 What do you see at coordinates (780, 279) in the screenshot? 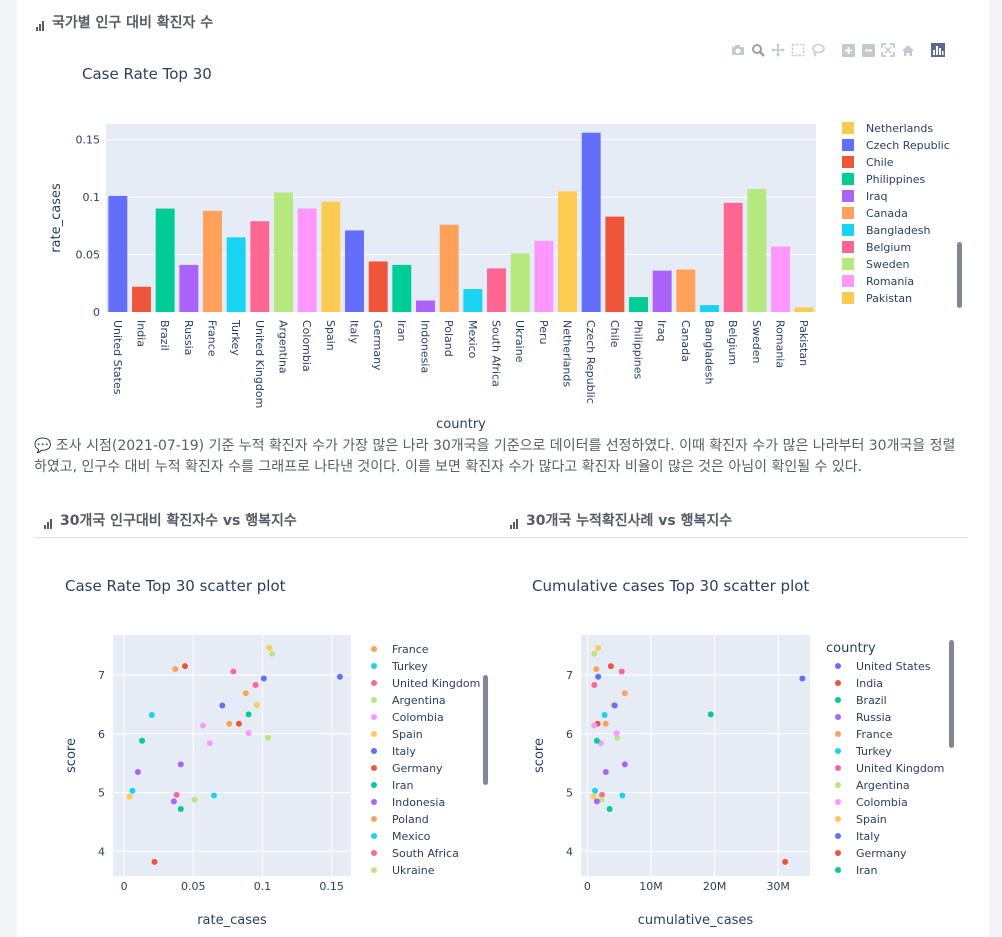
I see `bar-romania` at bounding box center [780, 279].